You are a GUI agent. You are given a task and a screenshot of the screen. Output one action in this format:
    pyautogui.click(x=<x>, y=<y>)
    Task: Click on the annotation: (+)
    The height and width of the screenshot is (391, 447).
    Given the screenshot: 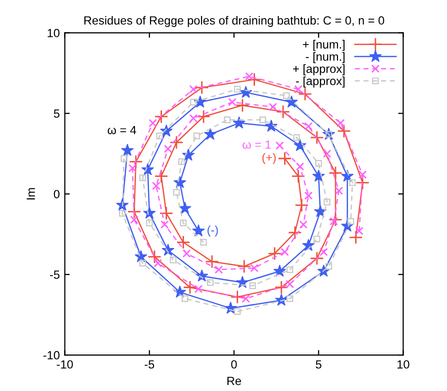 What is the action you would take?
    pyautogui.click(x=269, y=158)
    